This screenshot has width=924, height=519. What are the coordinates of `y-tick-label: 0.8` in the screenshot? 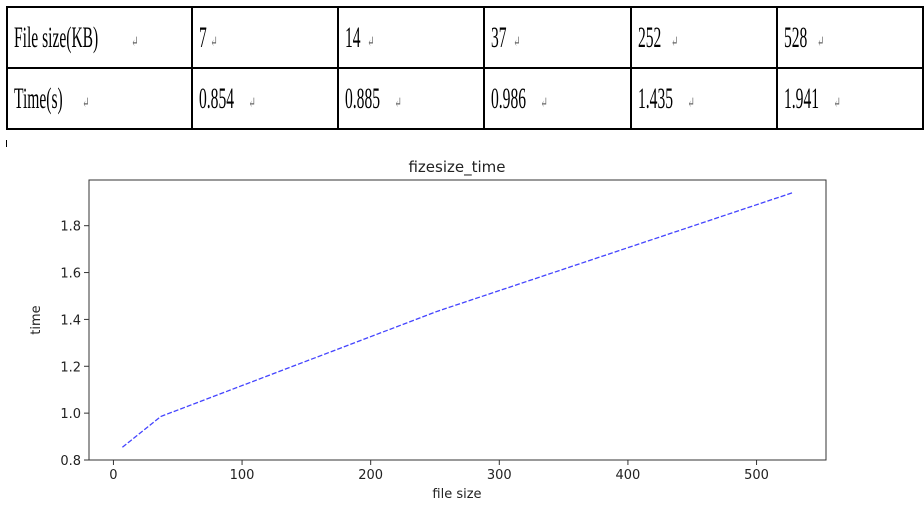 It's located at (70, 461).